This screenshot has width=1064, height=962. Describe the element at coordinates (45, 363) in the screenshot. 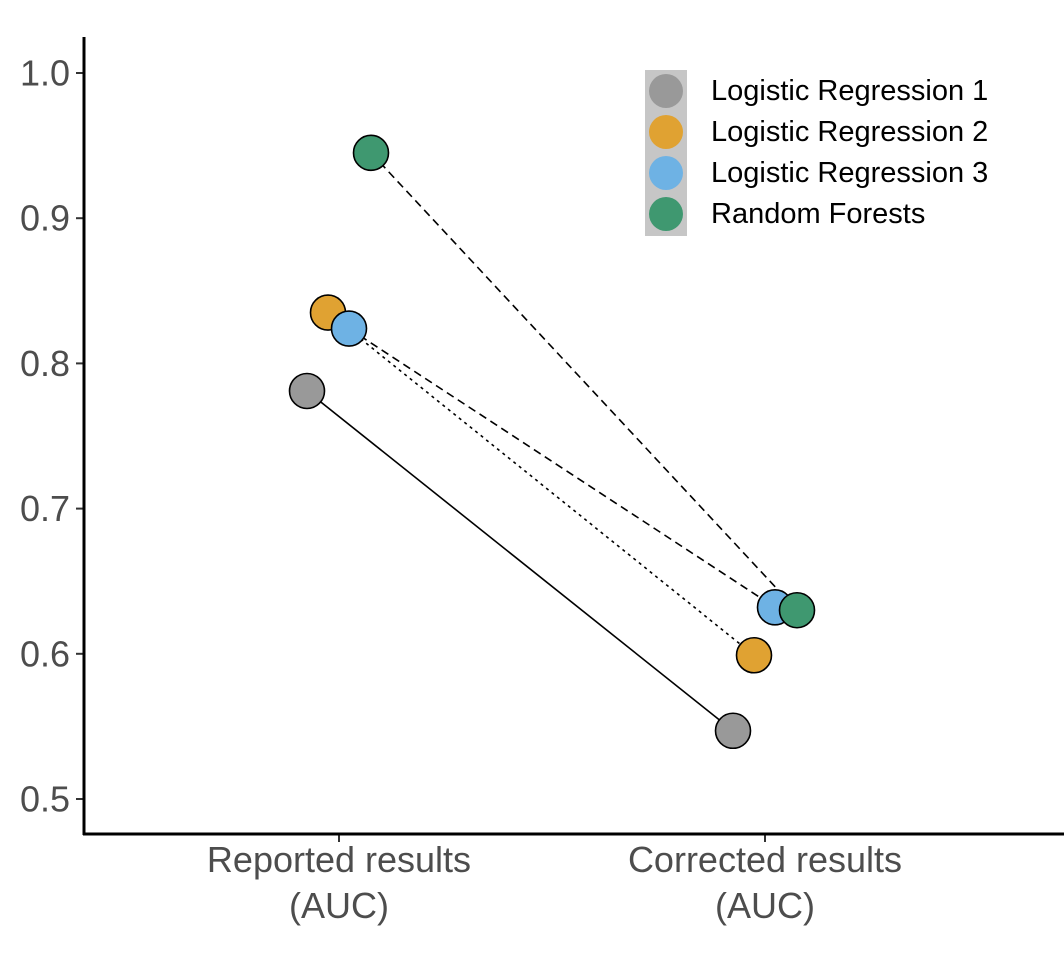

I see `y-tick-label: 0.8` at that location.